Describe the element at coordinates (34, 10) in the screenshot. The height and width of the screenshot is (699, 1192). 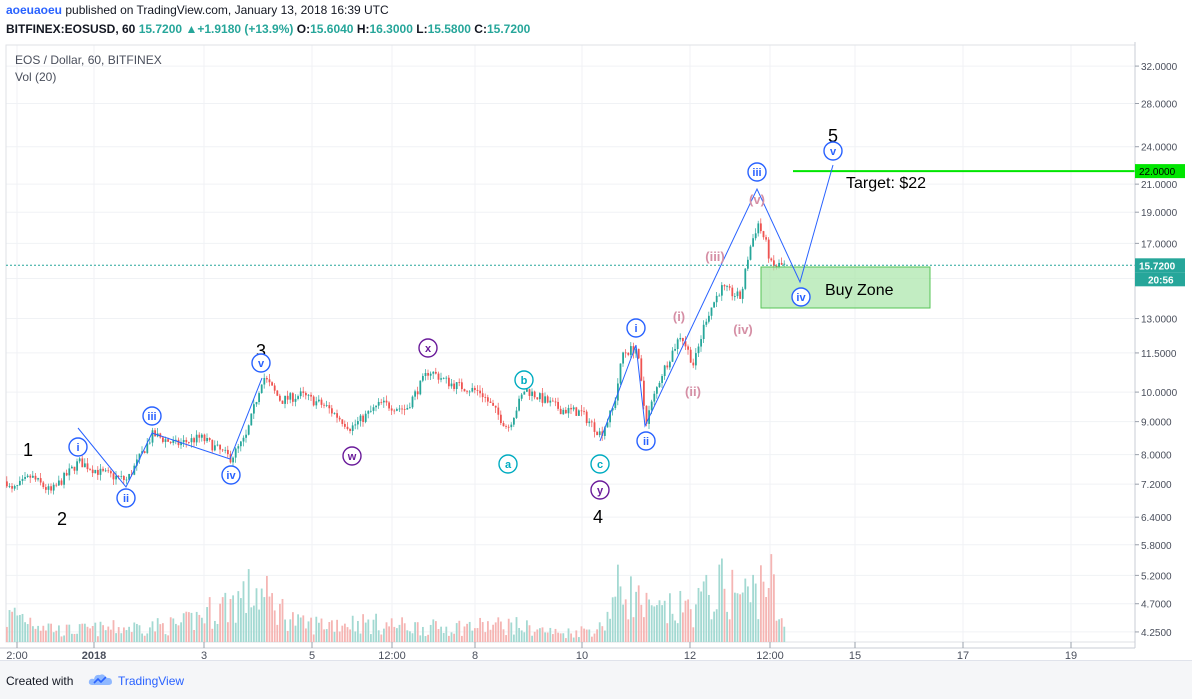
I see `author-link: aoeuaoeu` at that location.